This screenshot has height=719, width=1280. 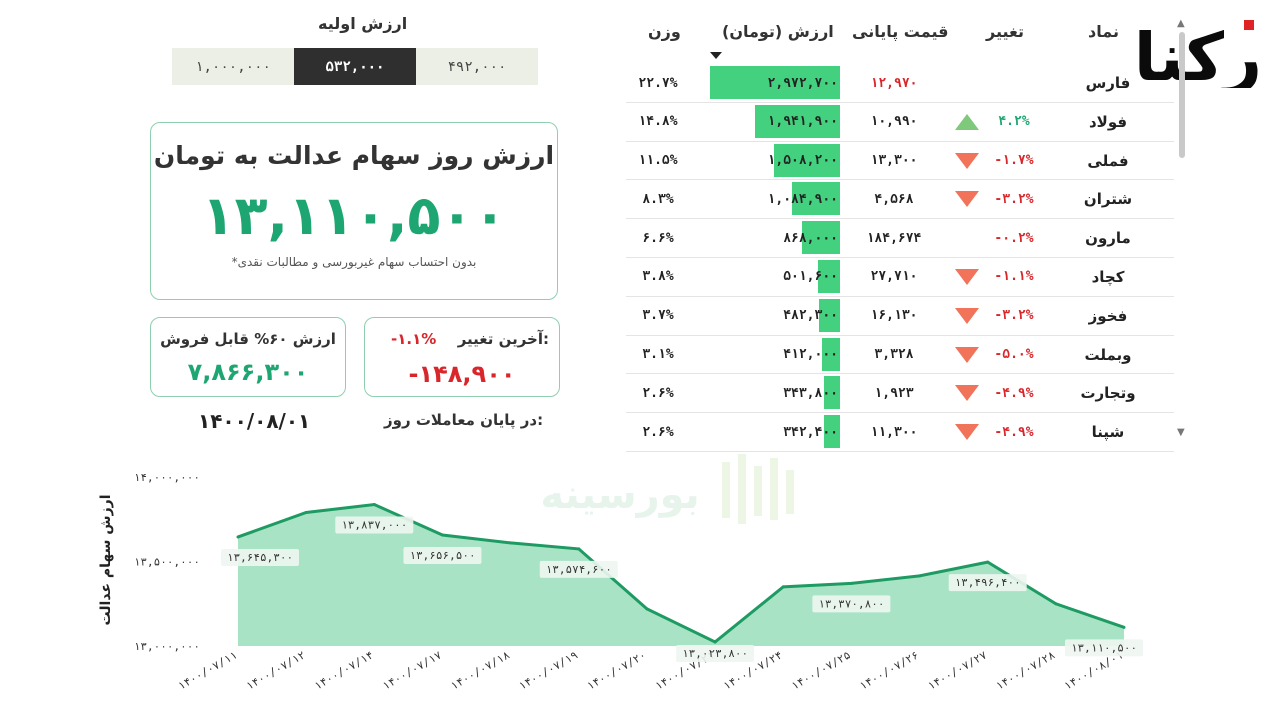 What do you see at coordinates (1005, 31) in the screenshot?
I see `header-change: تغییر` at bounding box center [1005, 31].